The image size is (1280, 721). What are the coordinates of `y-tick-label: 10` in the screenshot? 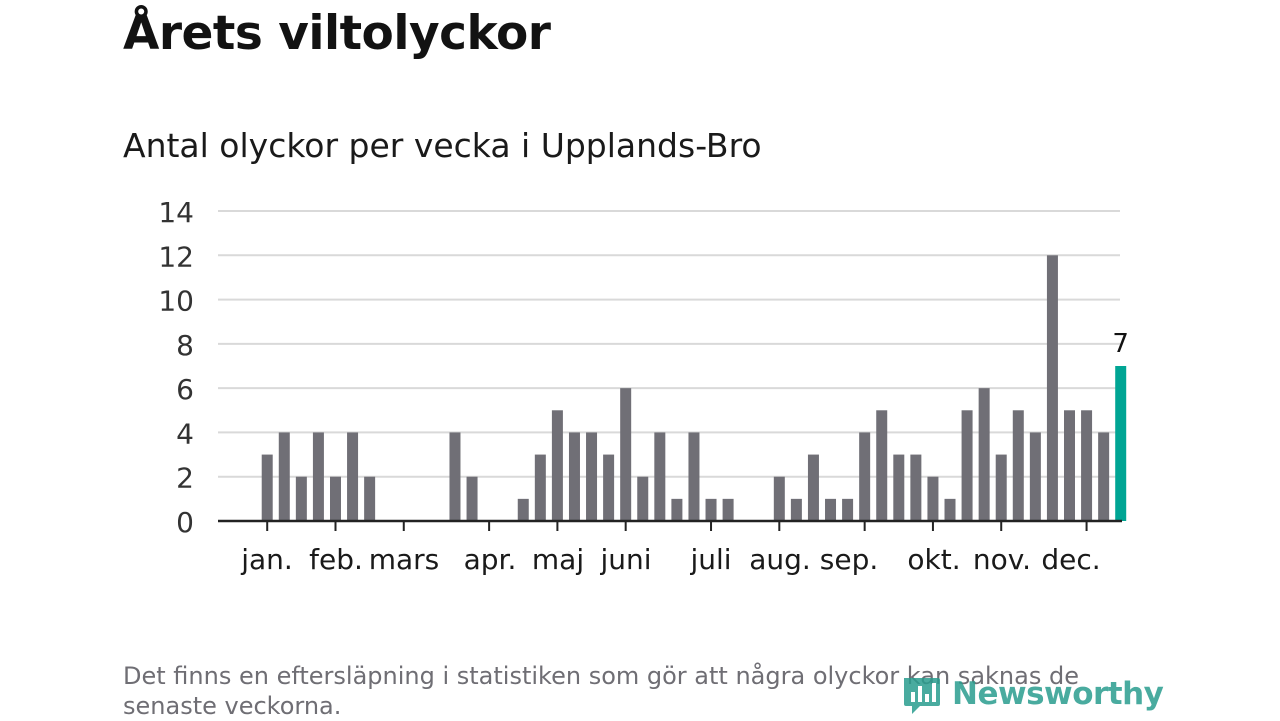 It's located at (176, 301).